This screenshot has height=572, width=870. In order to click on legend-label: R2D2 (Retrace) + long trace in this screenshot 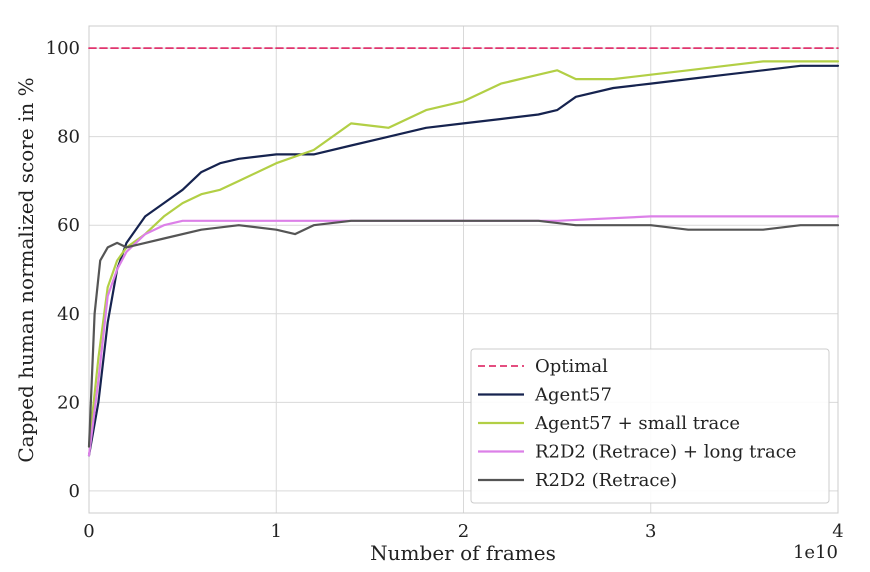, I will do `click(665, 452)`.